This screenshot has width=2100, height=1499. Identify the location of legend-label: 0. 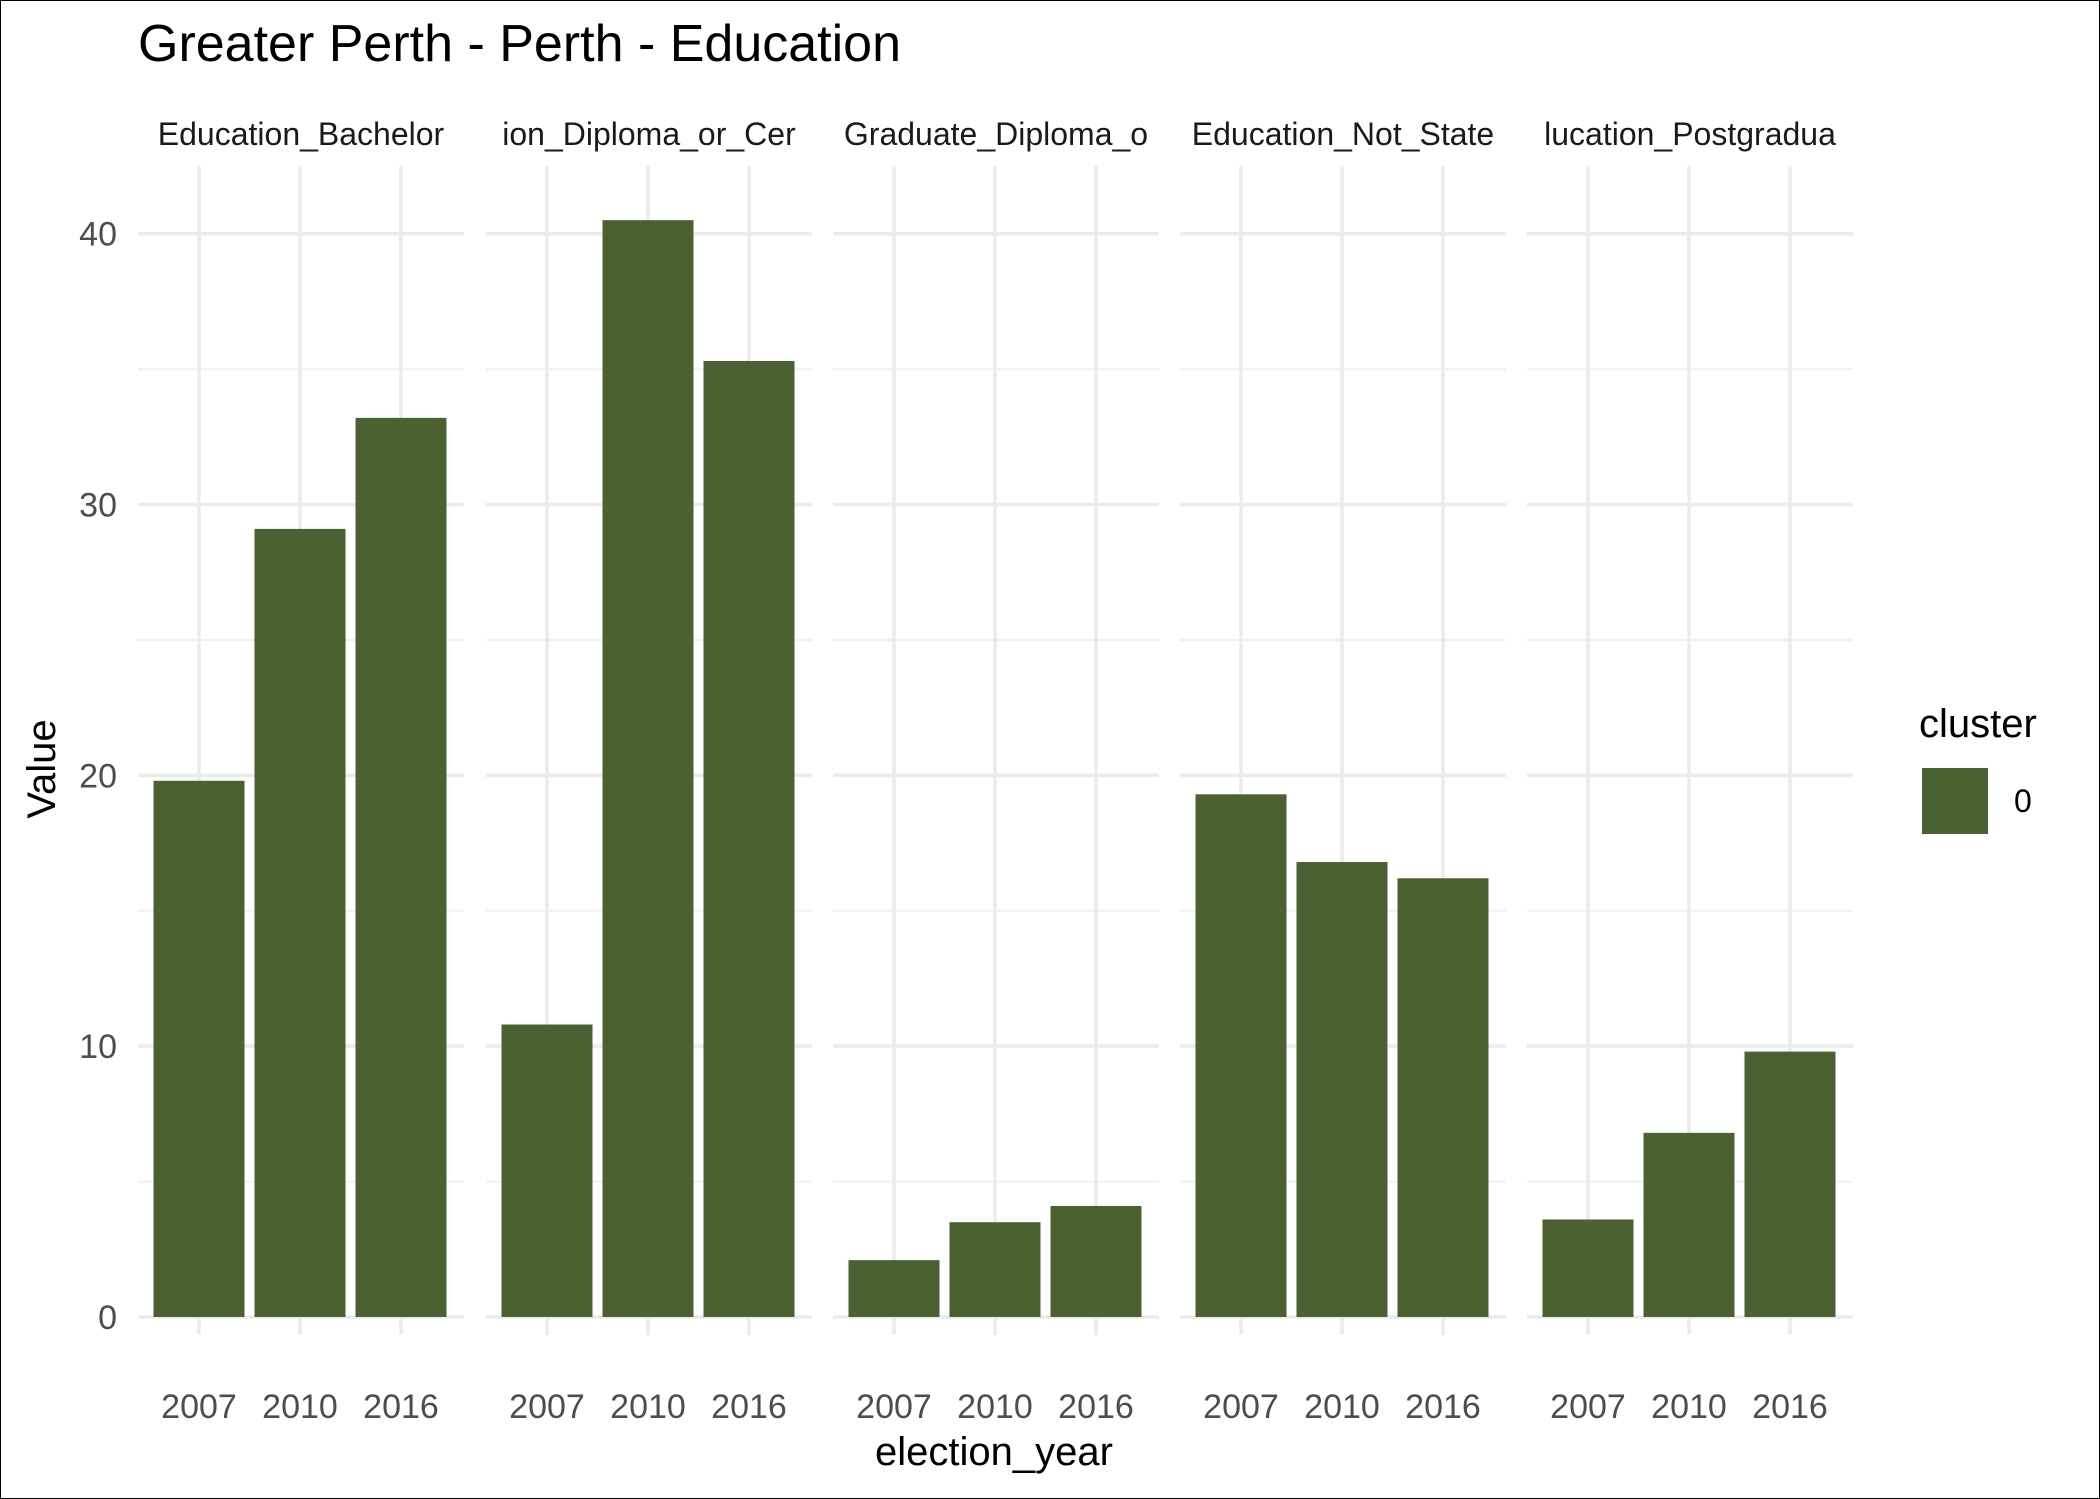
(2023, 801).